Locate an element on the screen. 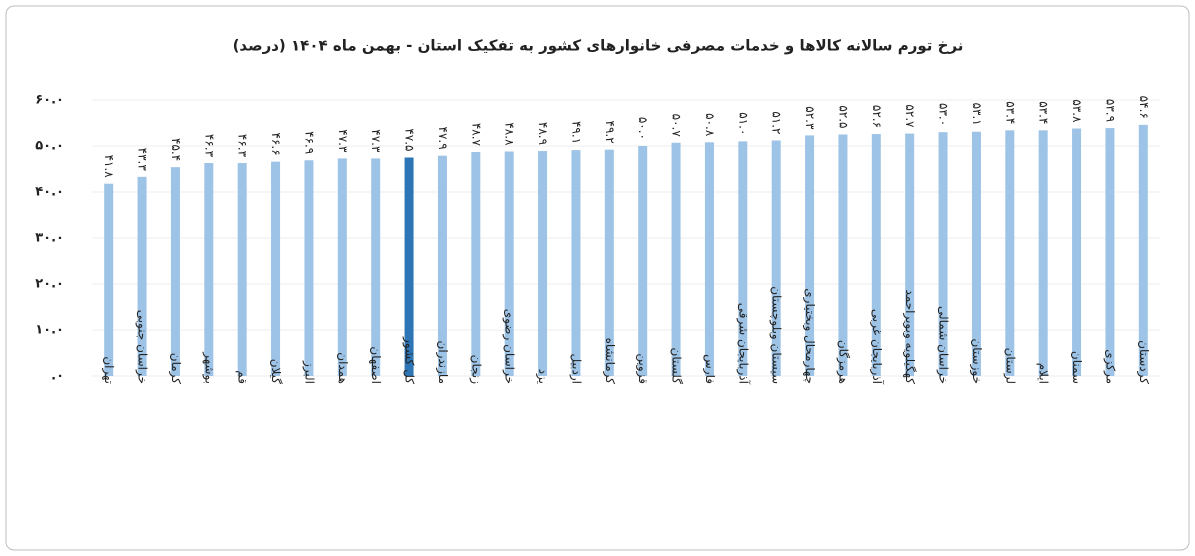  x-tick-label: تهران is located at coordinates (108, 370).